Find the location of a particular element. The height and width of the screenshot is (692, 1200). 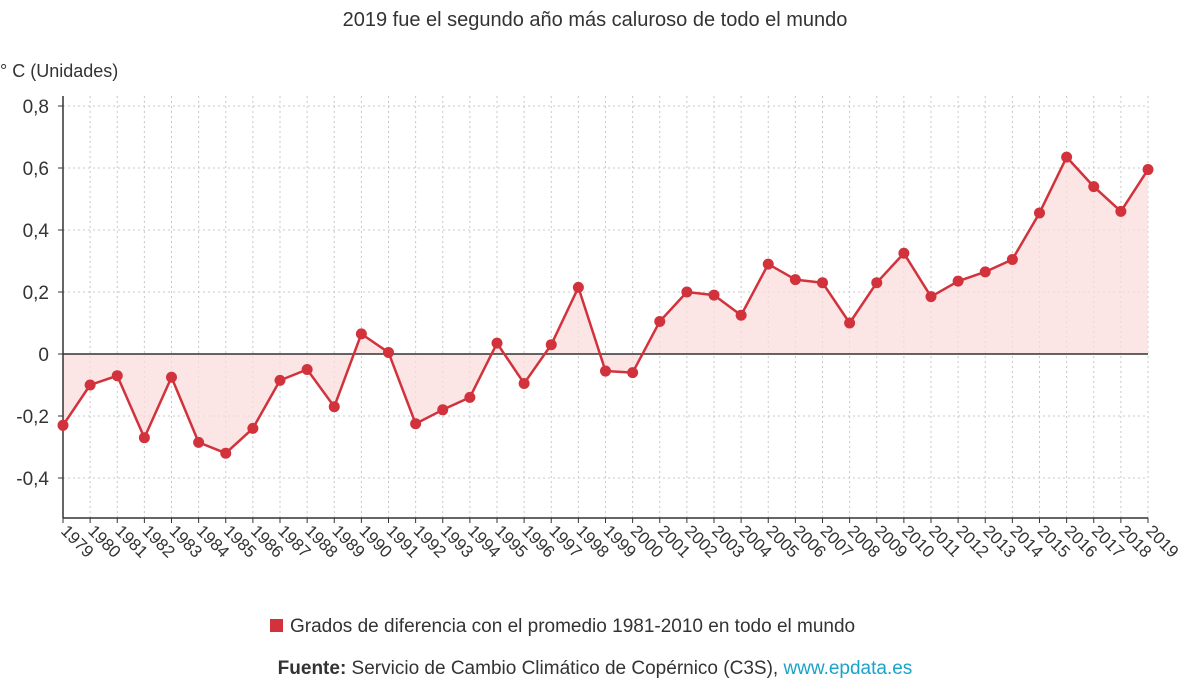

legend-swatch is located at coordinates (276, 625).